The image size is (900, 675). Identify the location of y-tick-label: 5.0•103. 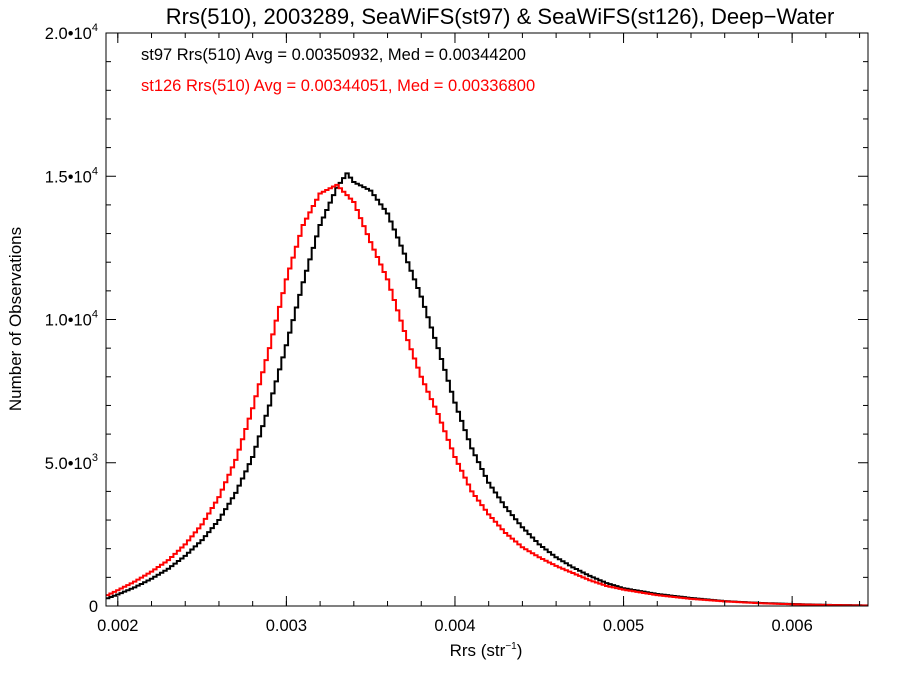
(71, 462).